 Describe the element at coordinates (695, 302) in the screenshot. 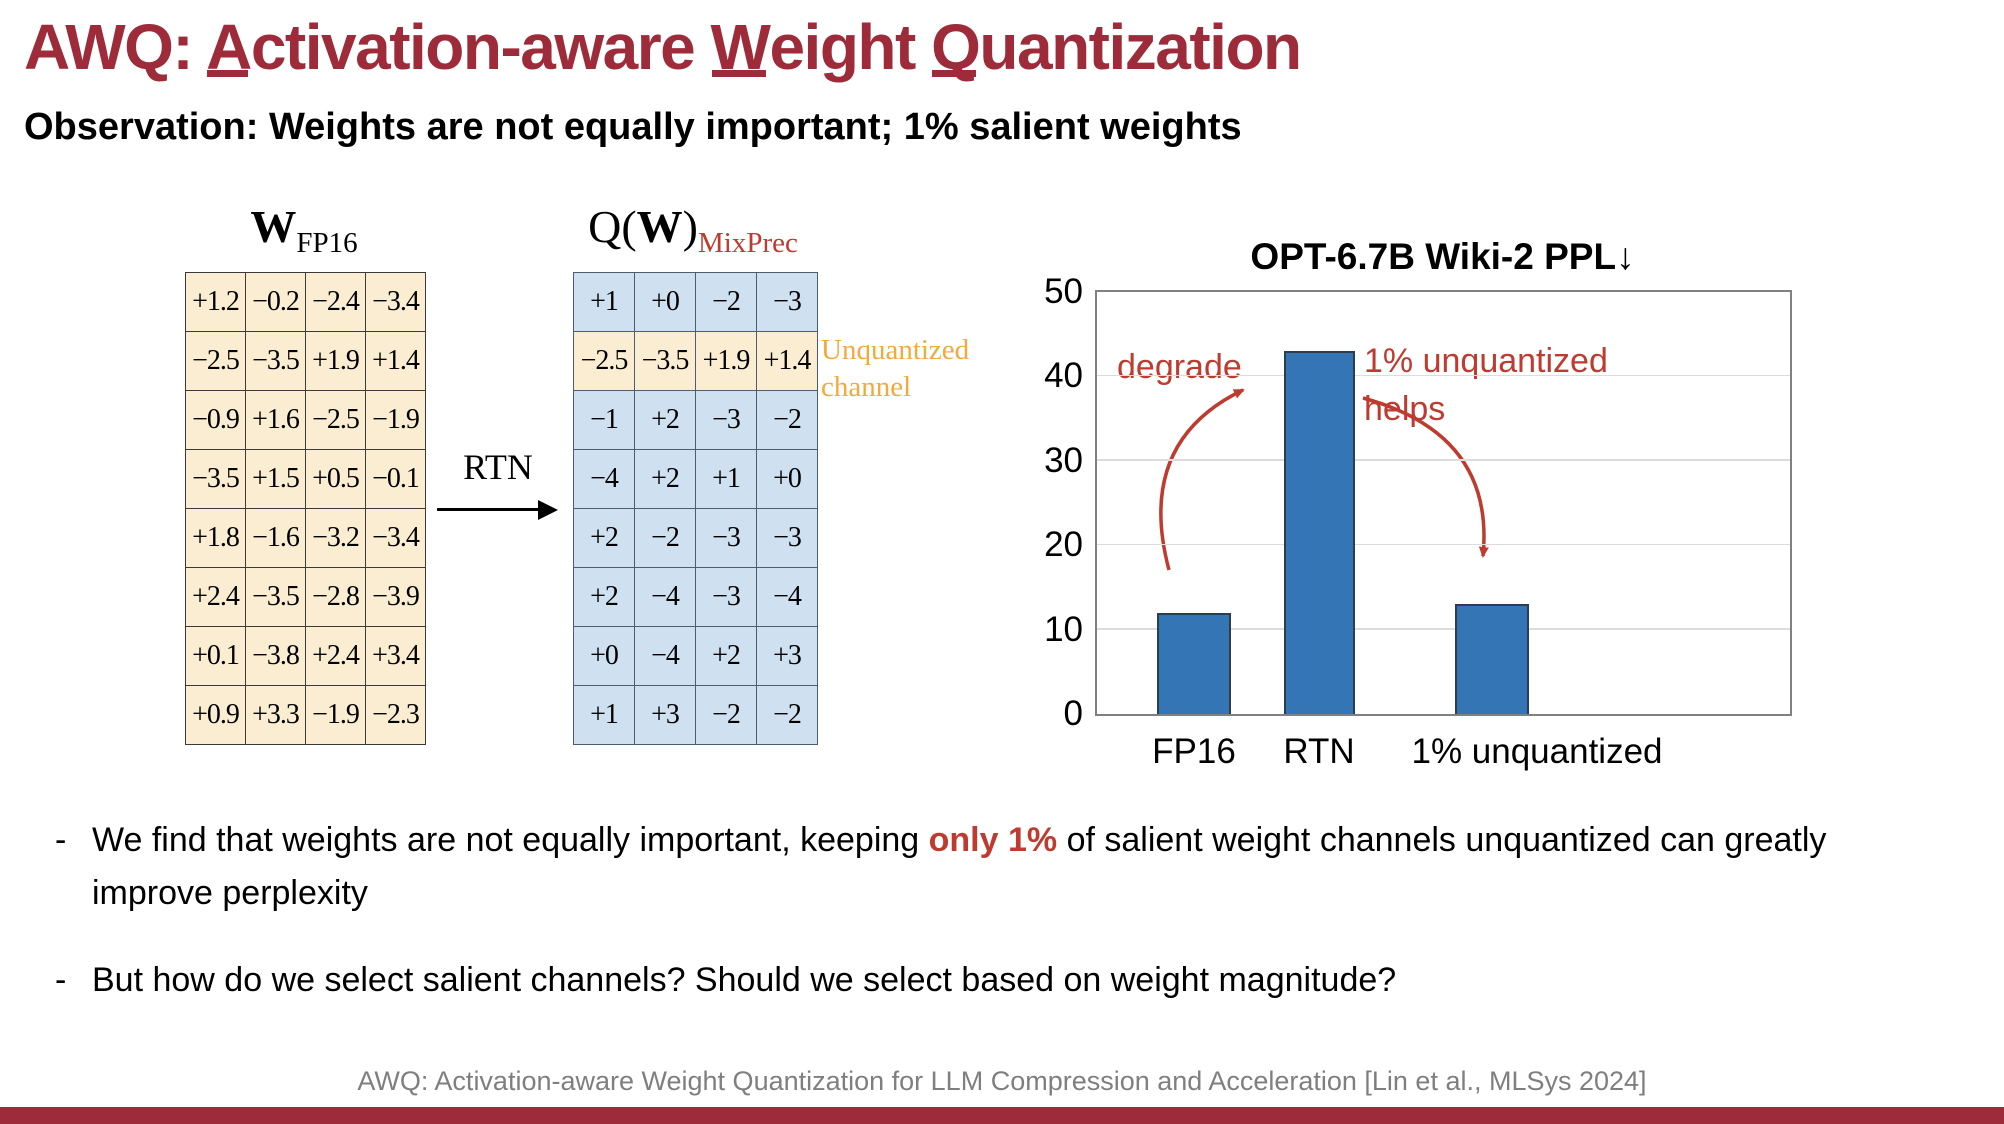

I see `matrix-row: +1 +0 −2 −3` at that location.